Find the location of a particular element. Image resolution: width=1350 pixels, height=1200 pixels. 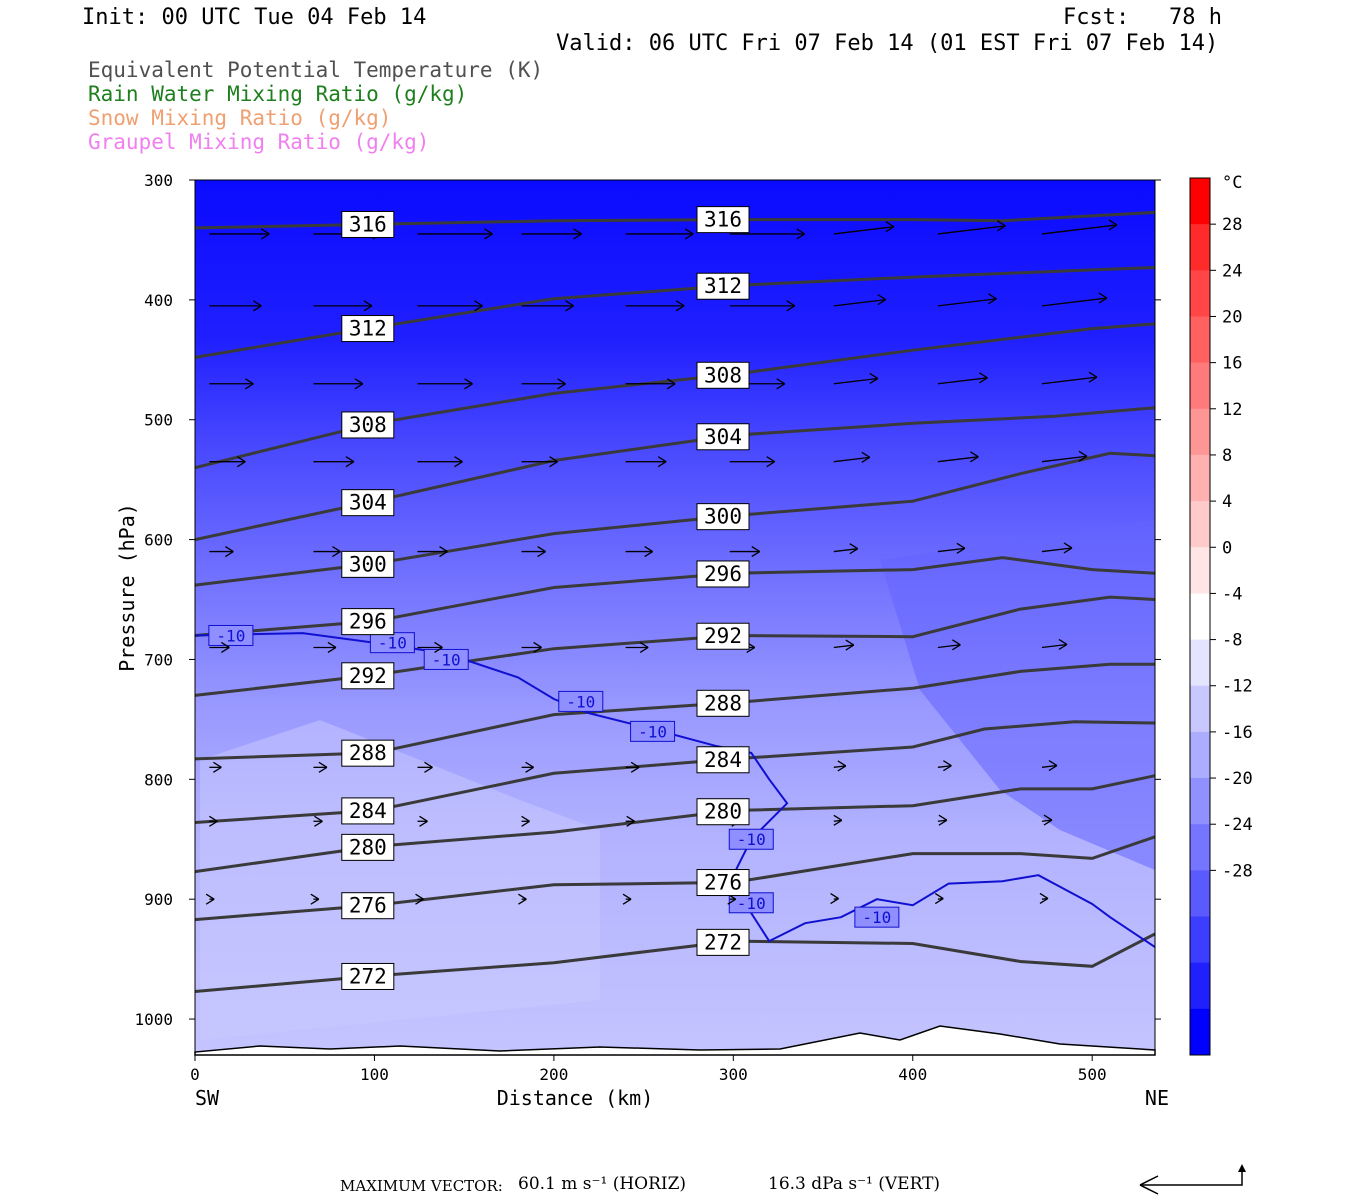

contour-label-text: 276 is located at coordinates (723, 883).